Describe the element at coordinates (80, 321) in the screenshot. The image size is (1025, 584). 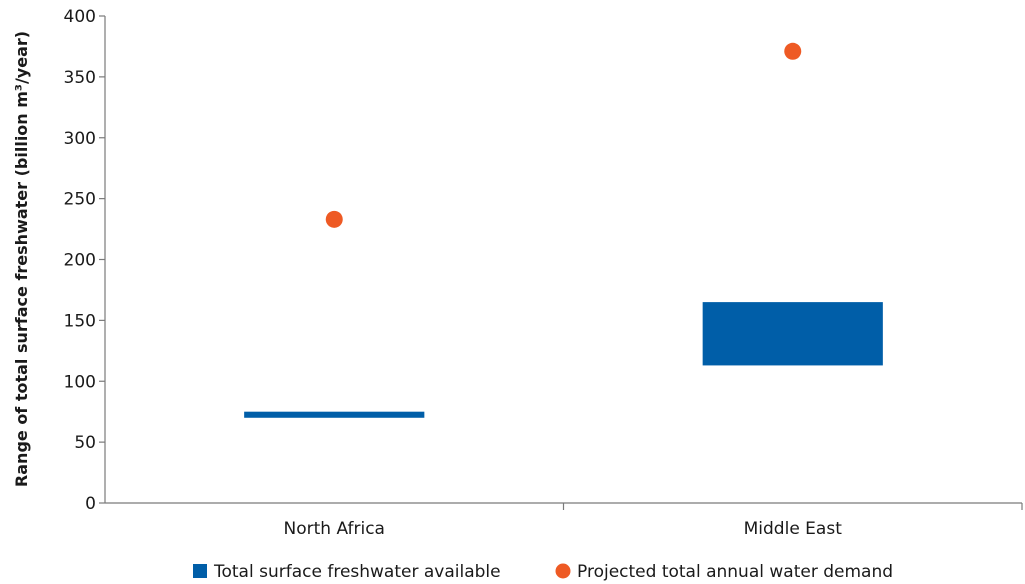
I see `y-tick-label: 150` at that location.